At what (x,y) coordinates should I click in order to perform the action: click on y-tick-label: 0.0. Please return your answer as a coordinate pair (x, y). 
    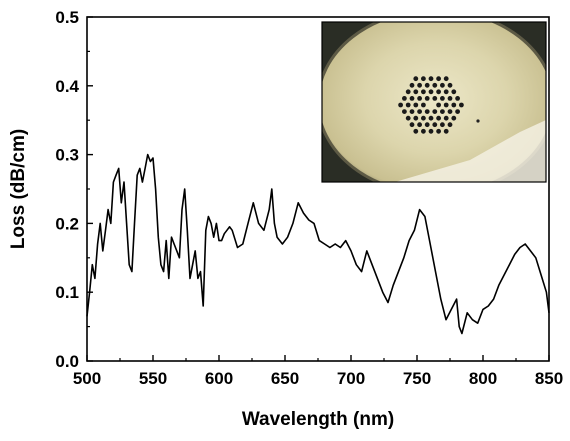
    Looking at the image, I should click on (67, 361).